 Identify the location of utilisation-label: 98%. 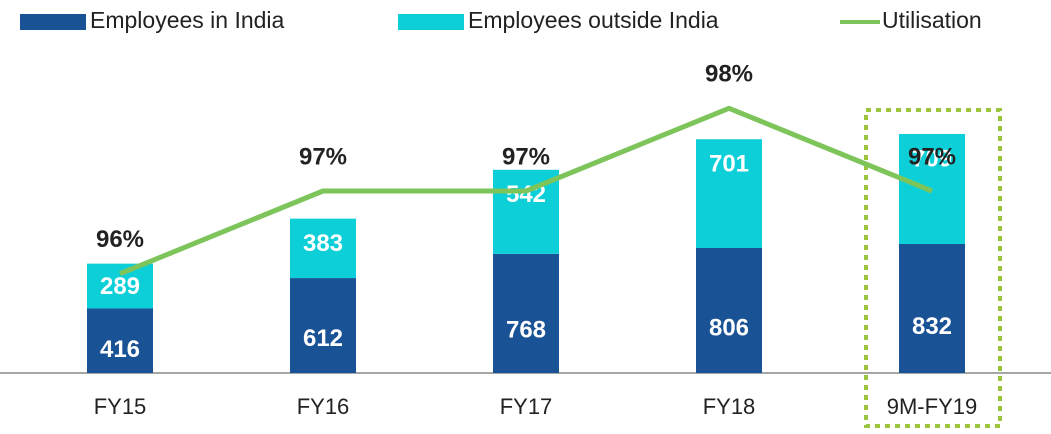
(729, 74).